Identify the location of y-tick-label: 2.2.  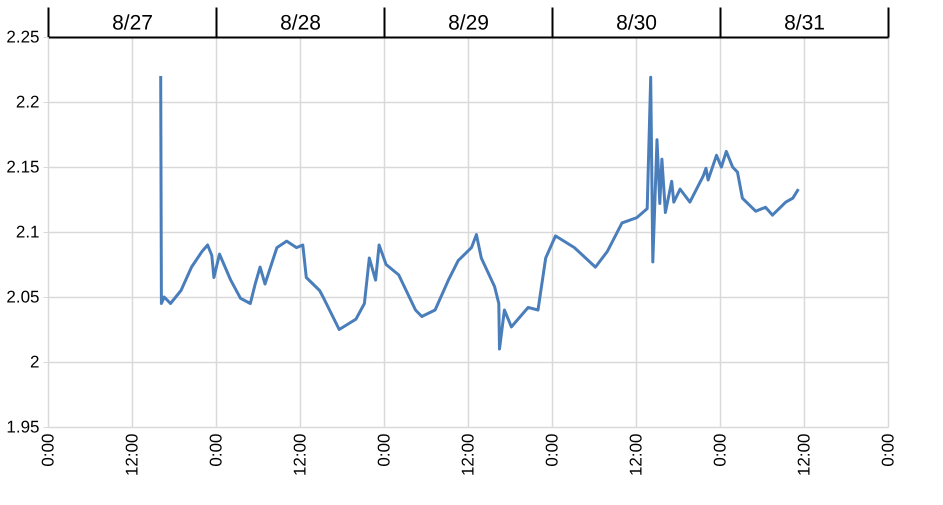
(28, 102).